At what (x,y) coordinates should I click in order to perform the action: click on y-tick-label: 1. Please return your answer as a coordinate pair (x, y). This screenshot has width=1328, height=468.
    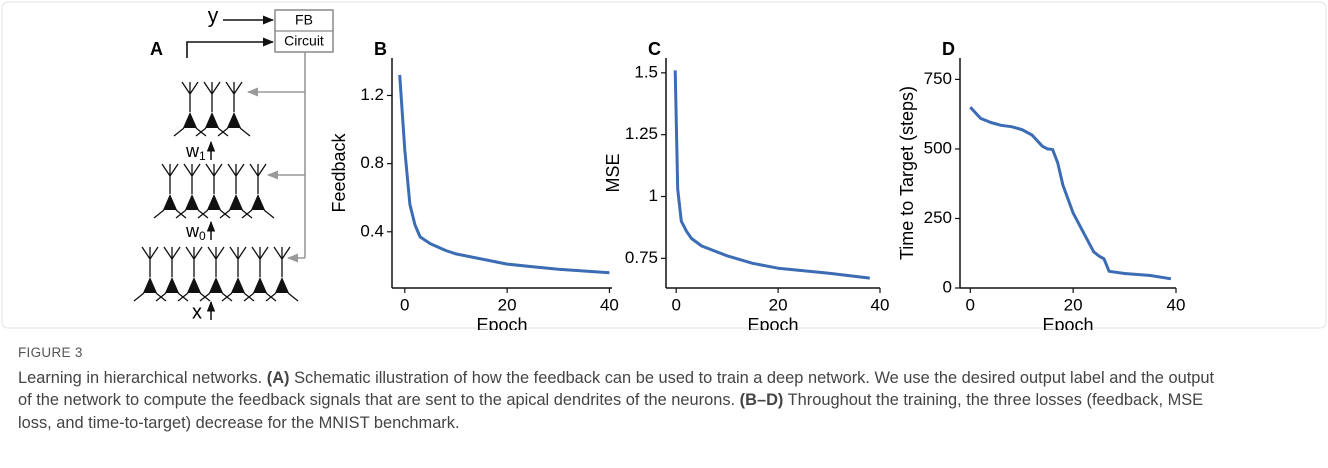
    Looking at the image, I should click on (653, 195).